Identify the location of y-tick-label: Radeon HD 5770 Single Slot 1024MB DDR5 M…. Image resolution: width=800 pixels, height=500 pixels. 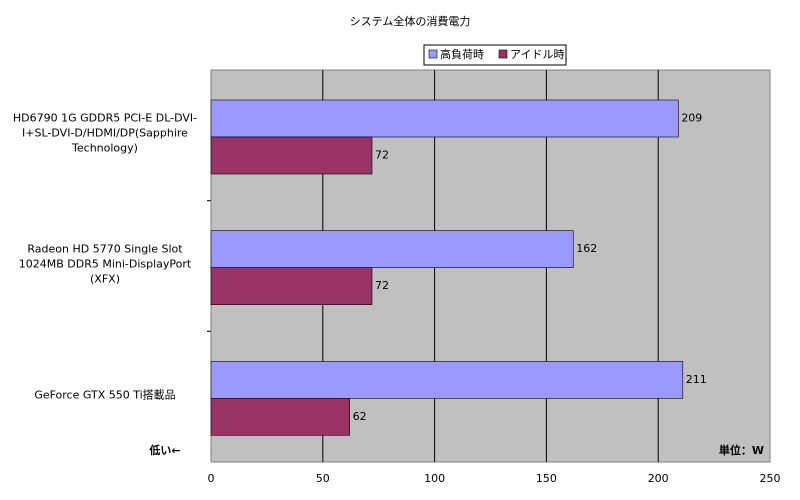
(105, 264).